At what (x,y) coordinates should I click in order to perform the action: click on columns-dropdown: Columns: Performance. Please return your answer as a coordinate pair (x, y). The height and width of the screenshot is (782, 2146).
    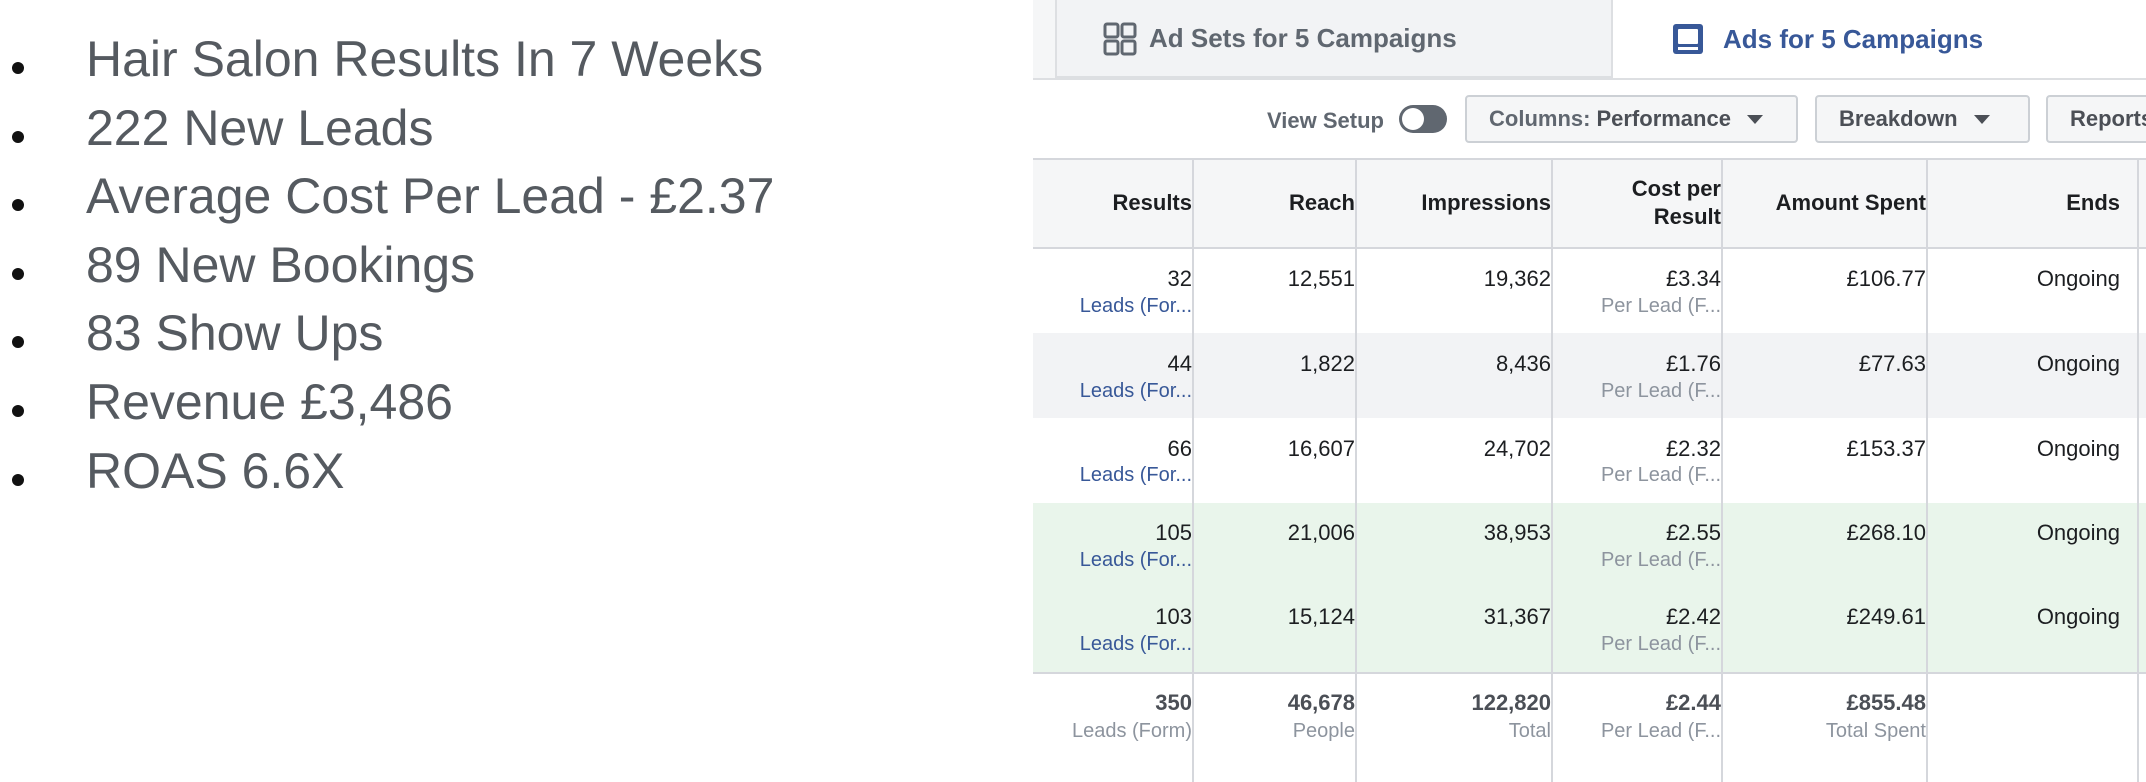
    Looking at the image, I should click on (1631, 119).